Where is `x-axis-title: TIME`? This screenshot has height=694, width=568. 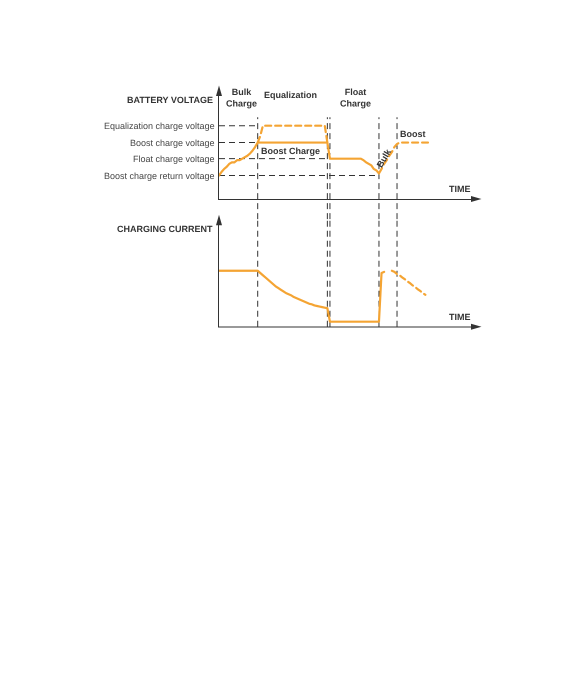
x-axis-title: TIME is located at coordinates (459, 317).